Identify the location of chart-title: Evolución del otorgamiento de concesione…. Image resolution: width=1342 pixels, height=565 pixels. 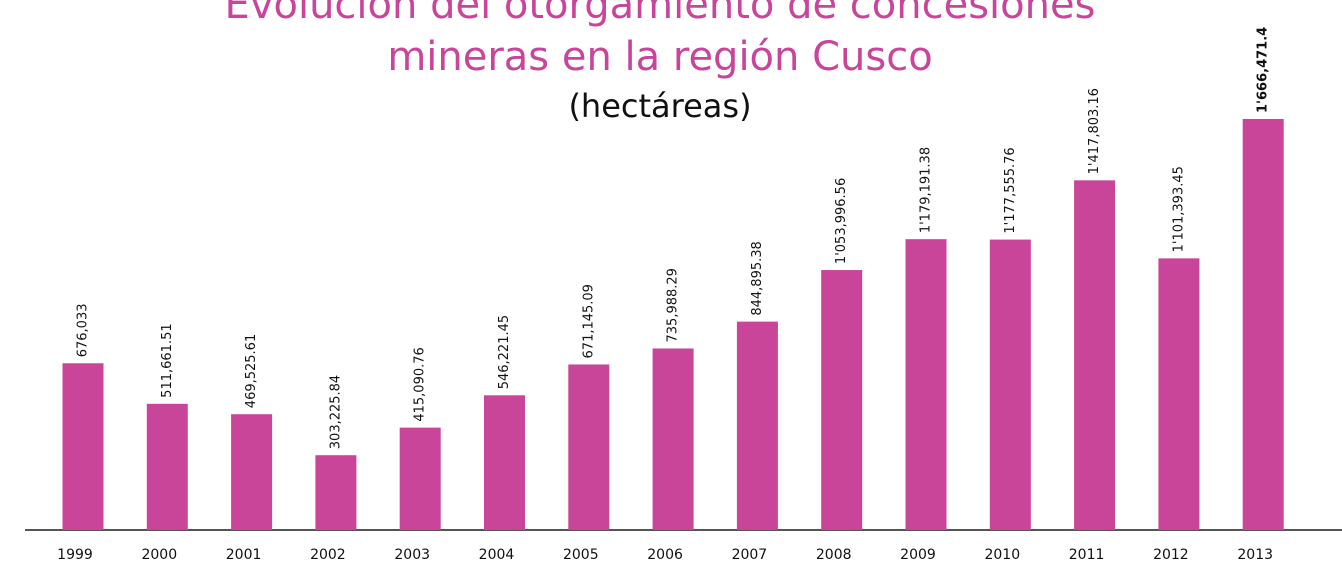
(660, 14).